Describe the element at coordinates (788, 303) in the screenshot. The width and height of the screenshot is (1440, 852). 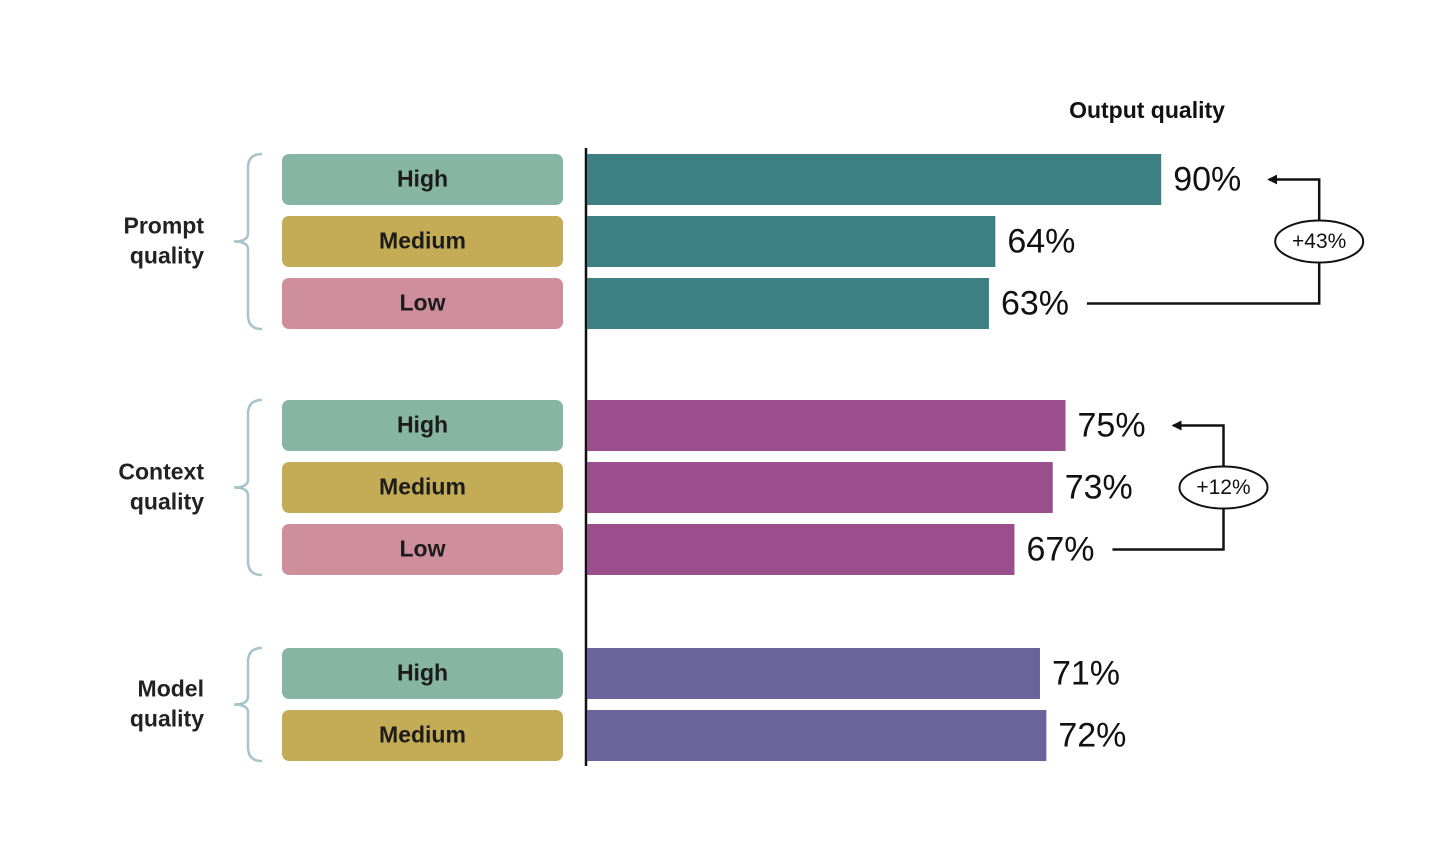
I see `bar-prompt-low` at that location.